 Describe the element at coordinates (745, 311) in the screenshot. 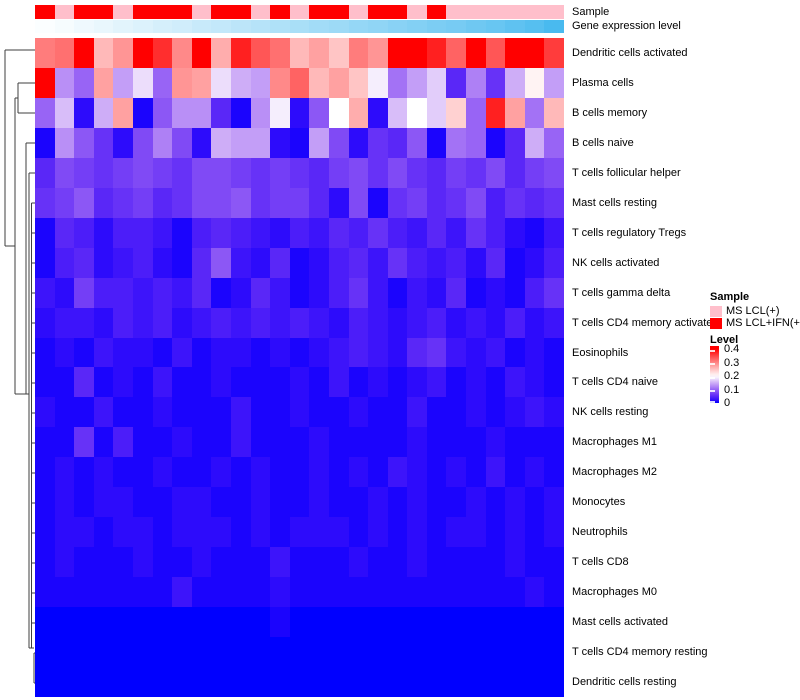

I see `legend-item-lcl: MS LCL(+)` at that location.